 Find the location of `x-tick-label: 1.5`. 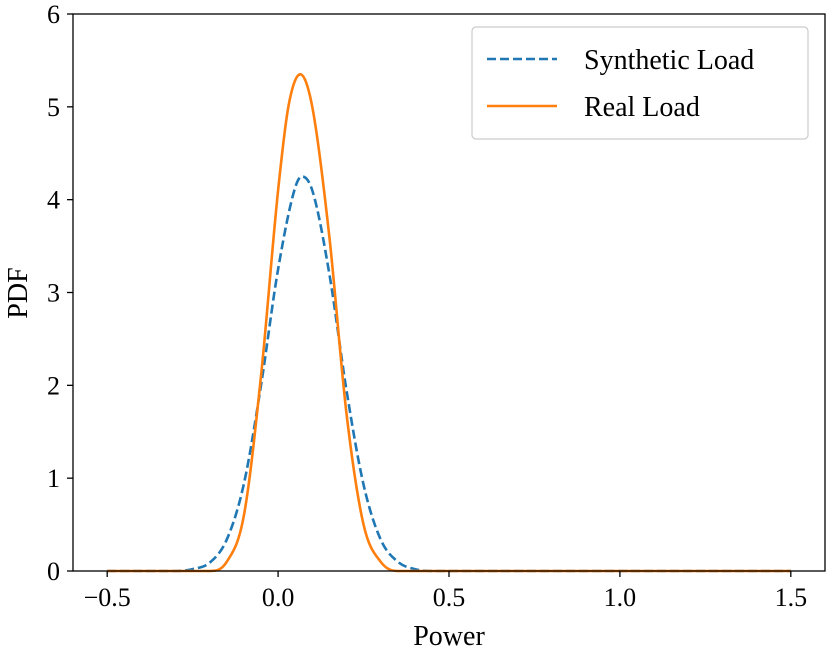

x-tick-label: 1.5 is located at coordinates (791, 597).